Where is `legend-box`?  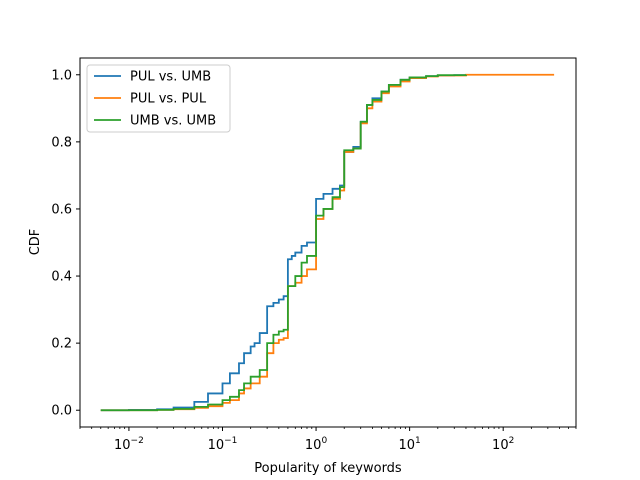
legend-box is located at coordinates (158, 98).